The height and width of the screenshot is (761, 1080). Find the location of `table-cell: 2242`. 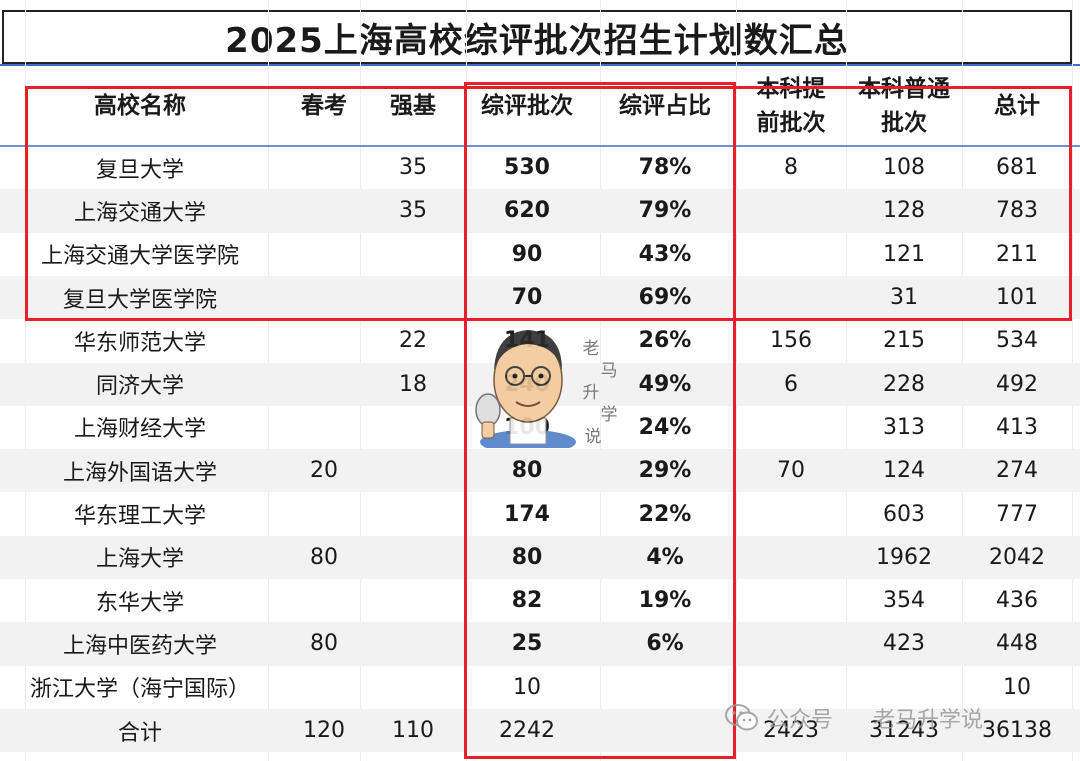

table-cell: 2242 is located at coordinates (527, 731).